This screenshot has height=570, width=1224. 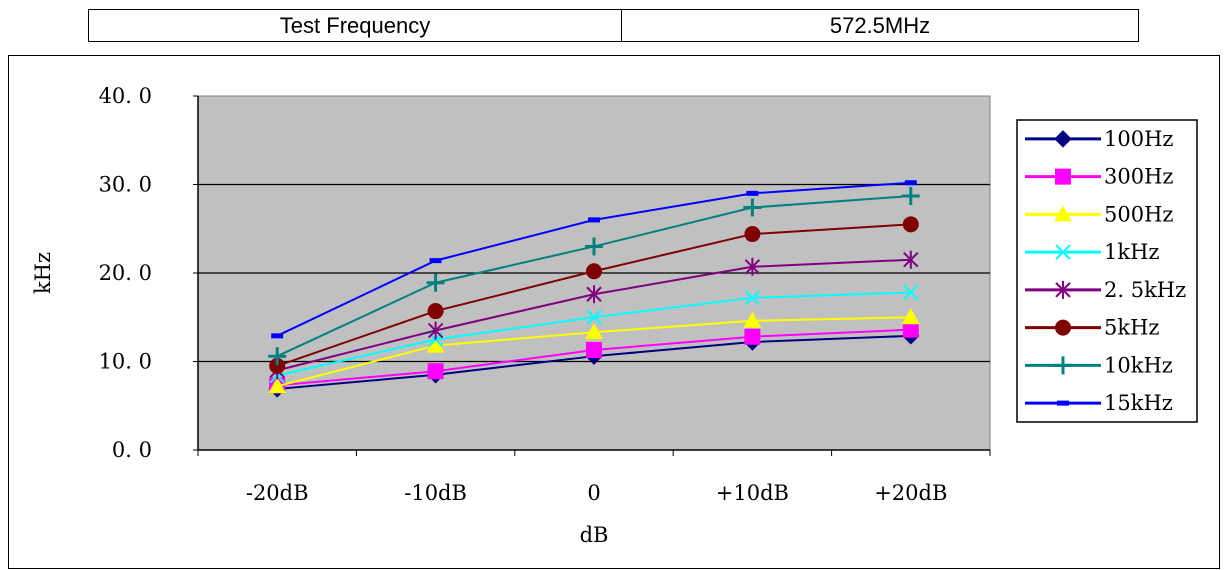 I want to click on legend-label-500hz: 500Hz, so click(x=1138, y=214).